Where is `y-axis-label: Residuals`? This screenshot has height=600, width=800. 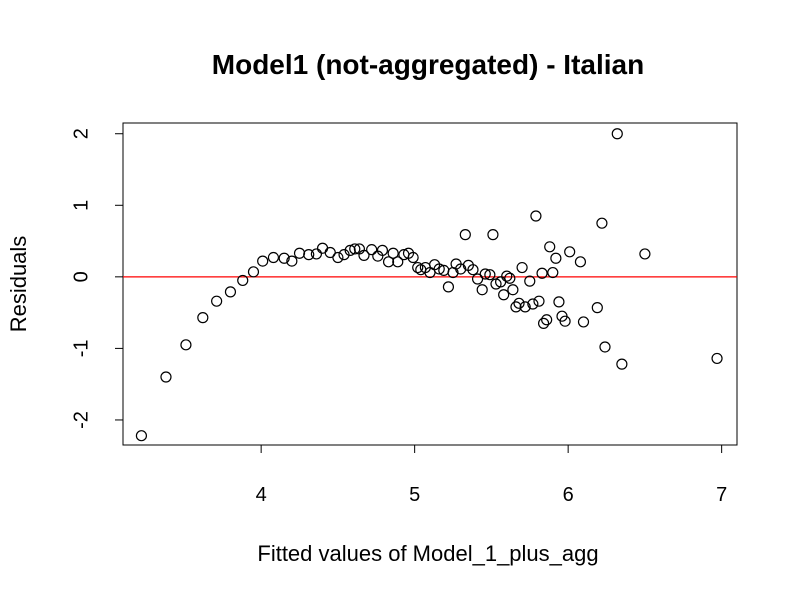
y-axis-label: Residuals is located at coordinates (18, 284).